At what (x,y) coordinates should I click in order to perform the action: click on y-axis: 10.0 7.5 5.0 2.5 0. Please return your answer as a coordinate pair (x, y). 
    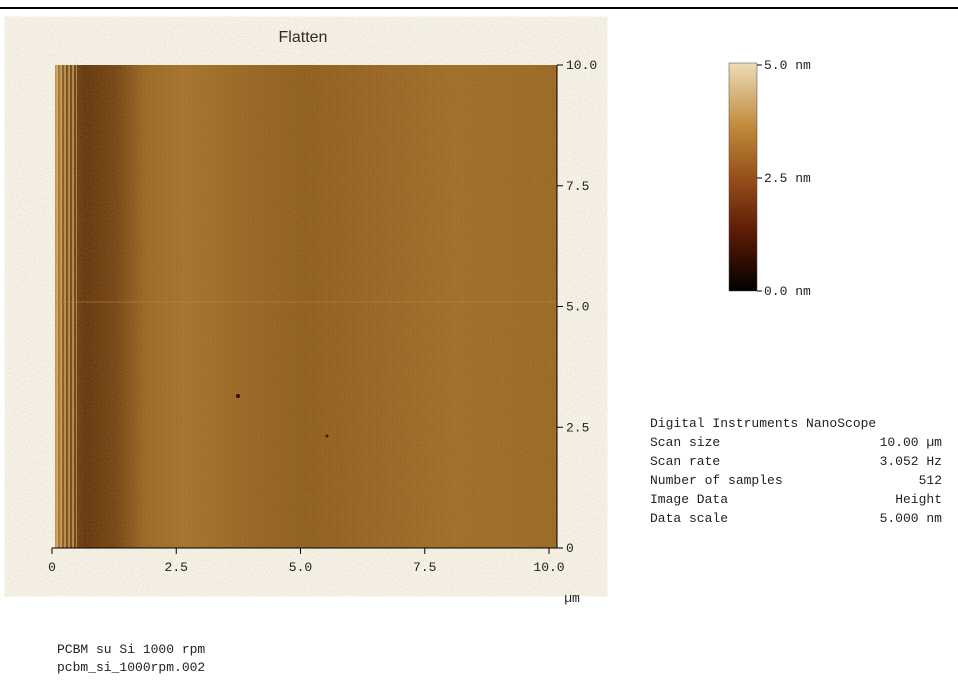
    Looking at the image, I should click on (576, 307).